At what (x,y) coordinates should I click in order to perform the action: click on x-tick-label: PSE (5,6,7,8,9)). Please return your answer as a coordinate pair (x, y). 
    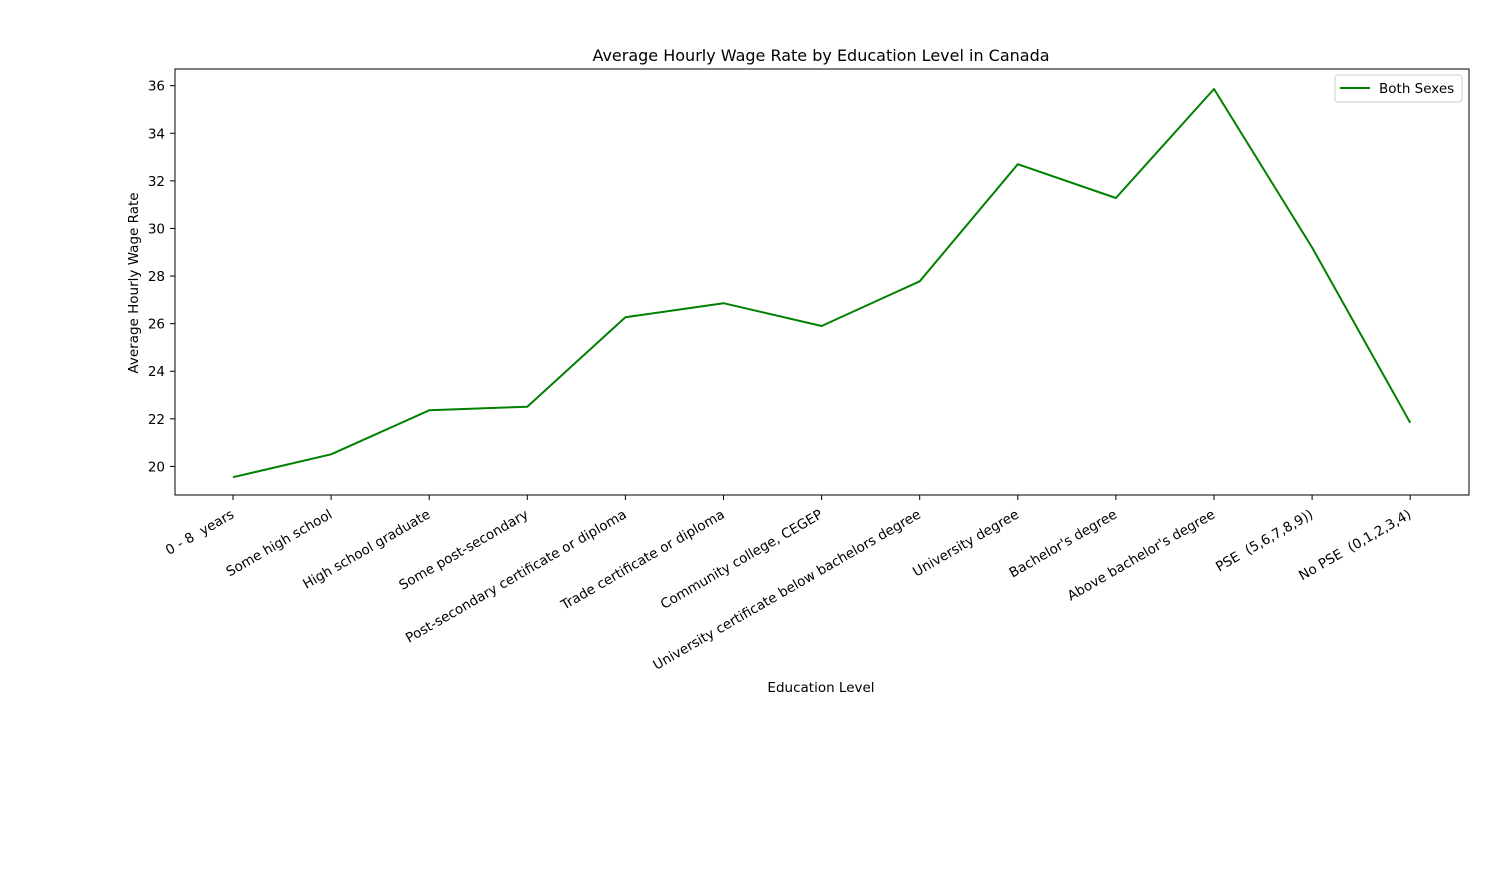
    Looking at the image, I should click on (1264, 541).